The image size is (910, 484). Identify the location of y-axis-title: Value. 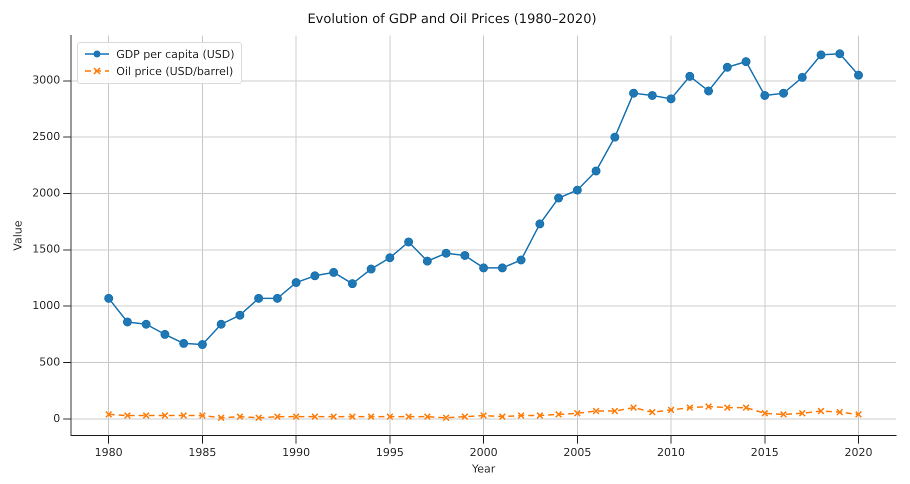
(17, 235).